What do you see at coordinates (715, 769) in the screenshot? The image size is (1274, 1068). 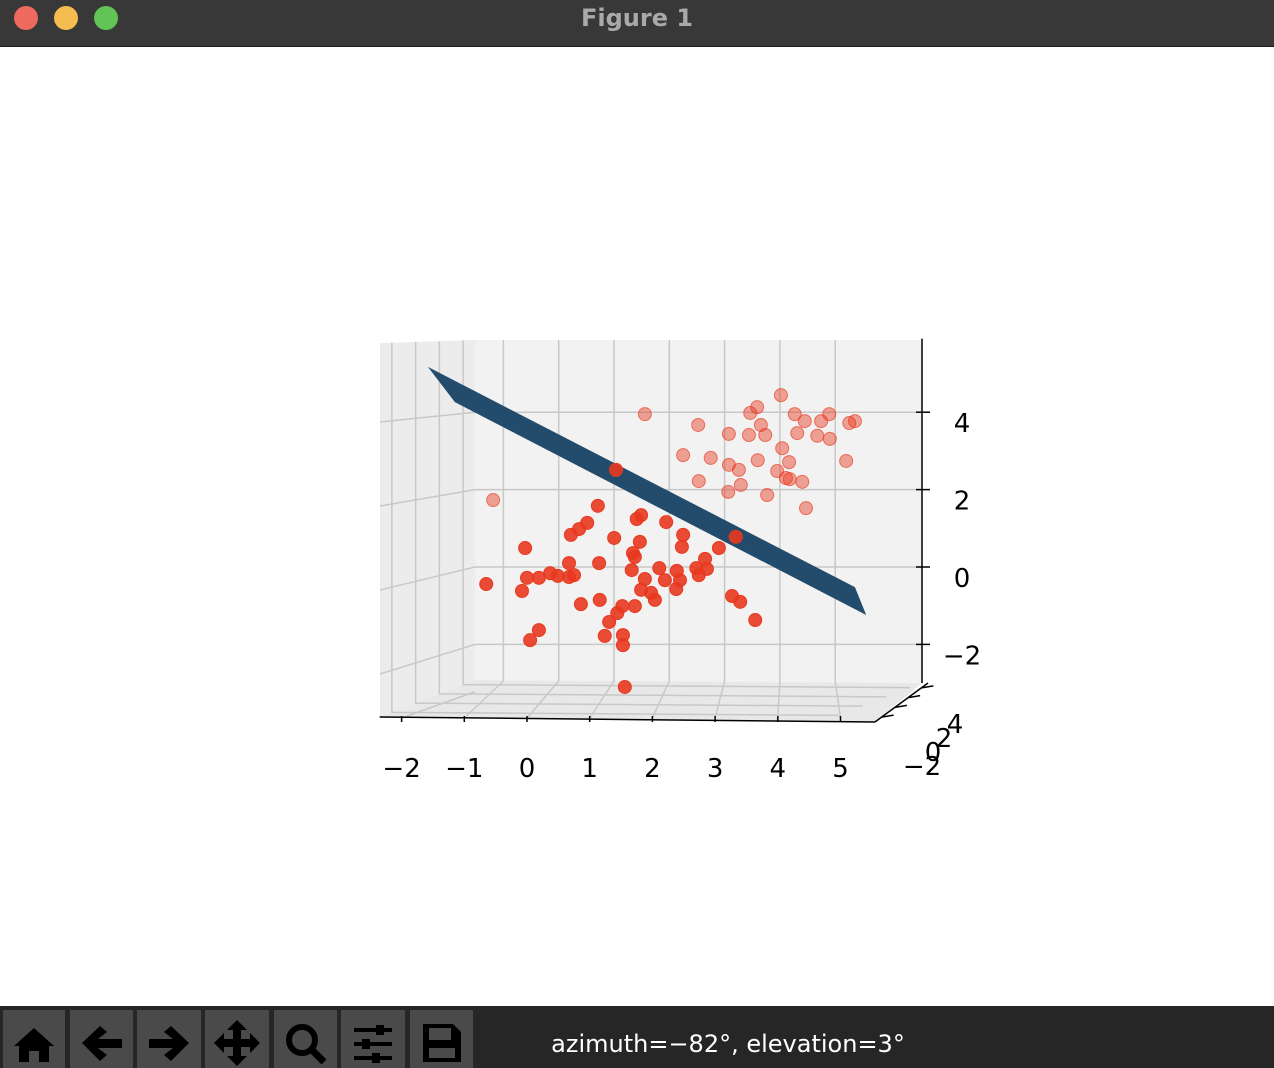 I see `x-tick-label: 3` at bounding box center [715, 769].